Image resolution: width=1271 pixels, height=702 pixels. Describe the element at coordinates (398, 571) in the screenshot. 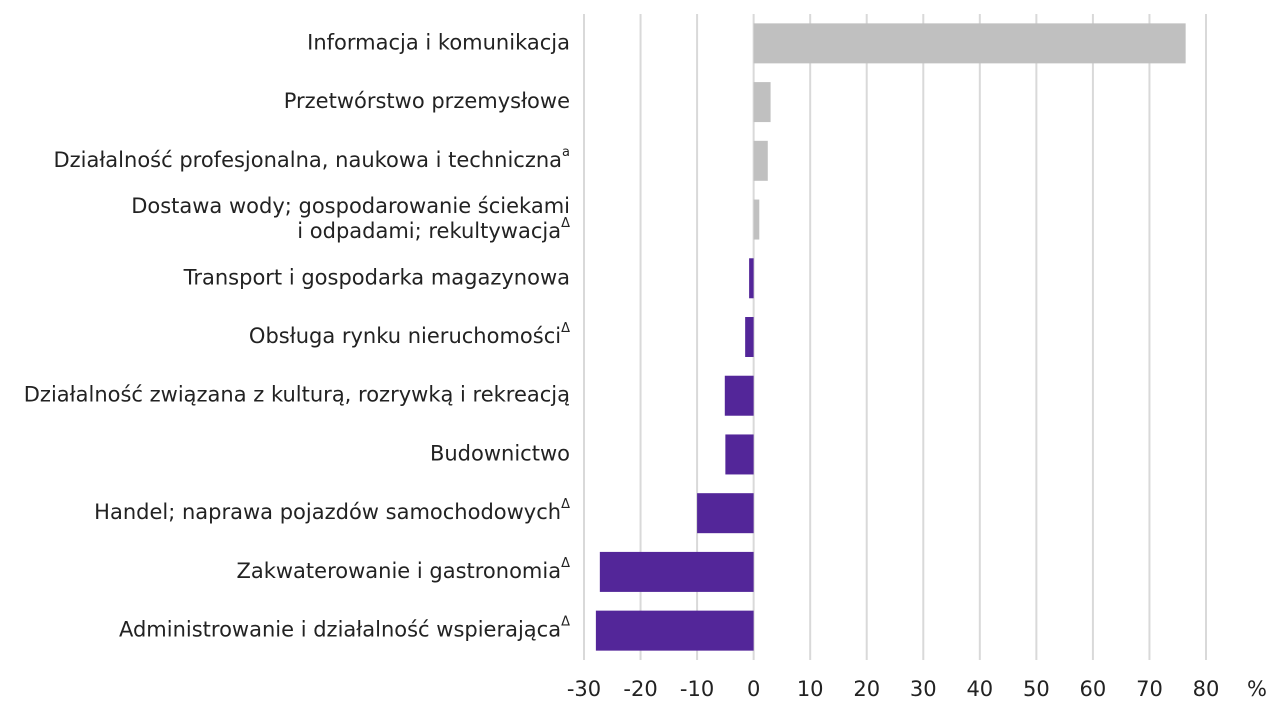

I see `category-text: Zakwaterowanie i gastronomia` at that location.